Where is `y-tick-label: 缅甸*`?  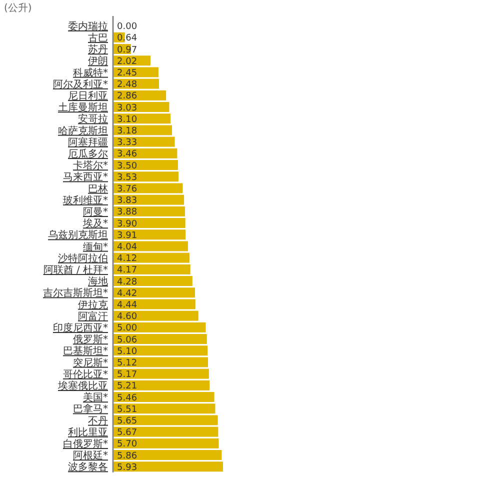 y-tick-label: 缅甸* is located at coordinates (95, 246).